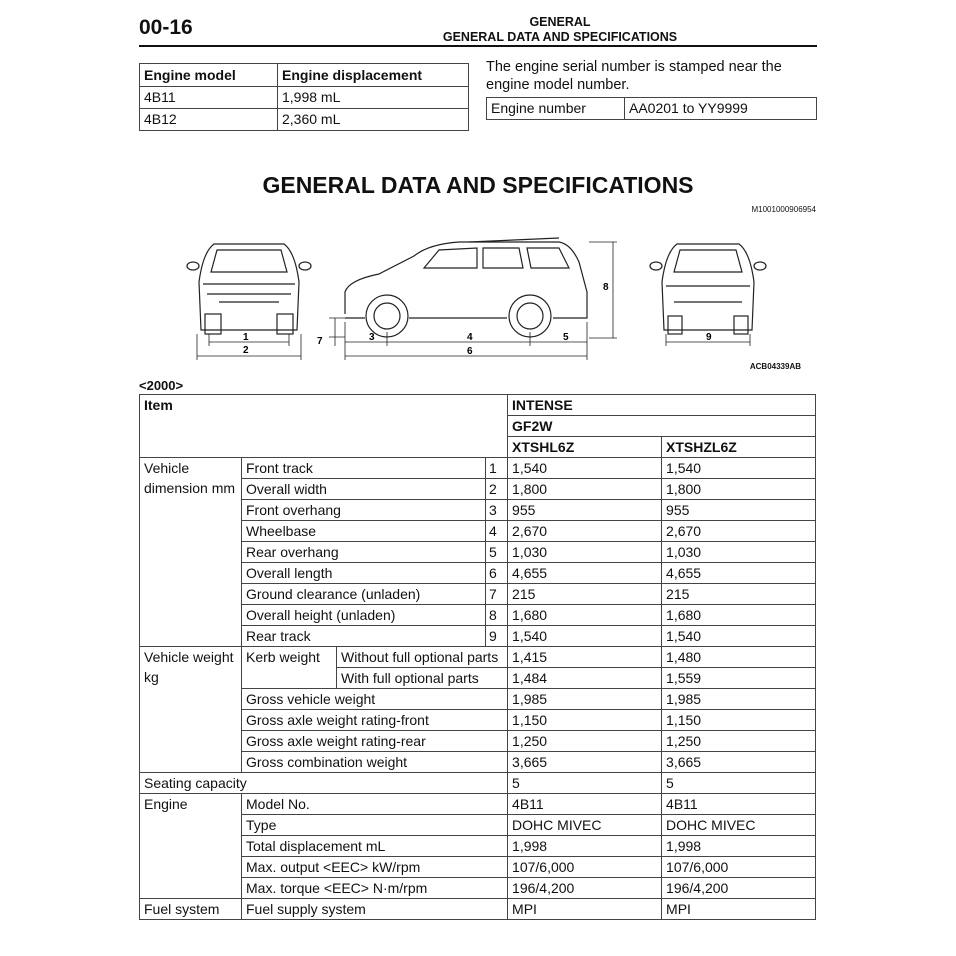 Image resolution: width=956 pixels, height=956 pixels. I want to click on group-label: Vehicle weight kg, so click(190, 709).